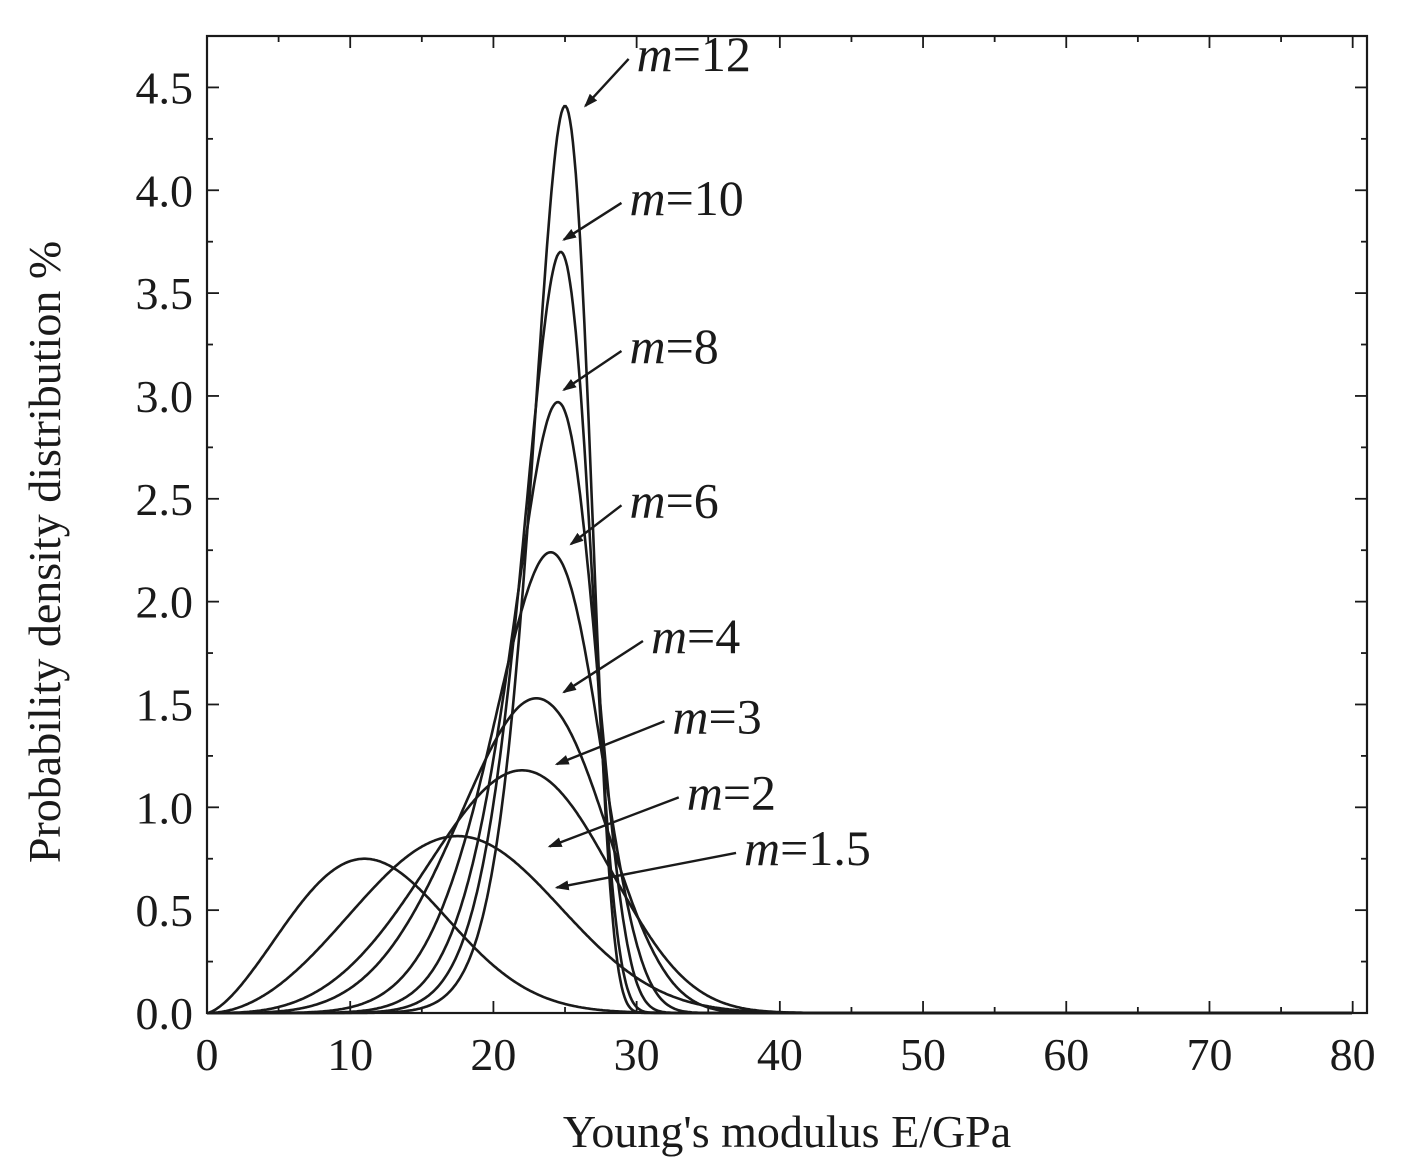  What do you see at coordinates (787, 1131) in the screenshot?
I see `x-axis-title: Young's modulus E/GPa` at bounding box center [787, 1131].